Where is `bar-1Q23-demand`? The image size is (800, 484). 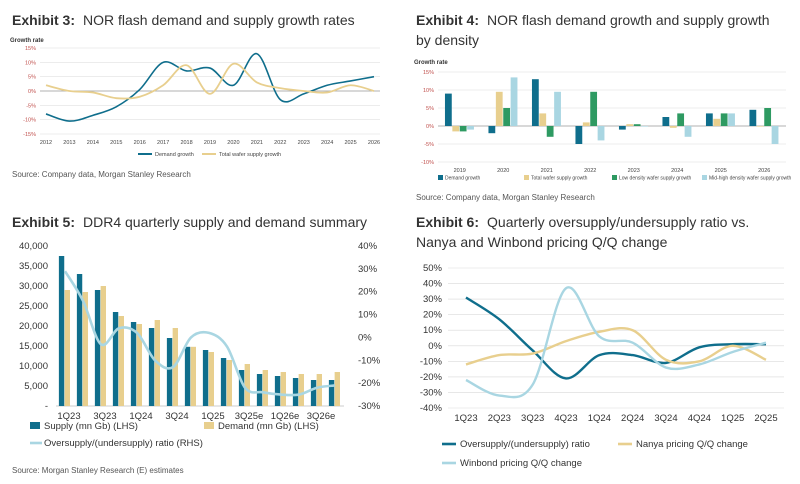 bar-1Q23-demand is located at coordinates (67, 348).